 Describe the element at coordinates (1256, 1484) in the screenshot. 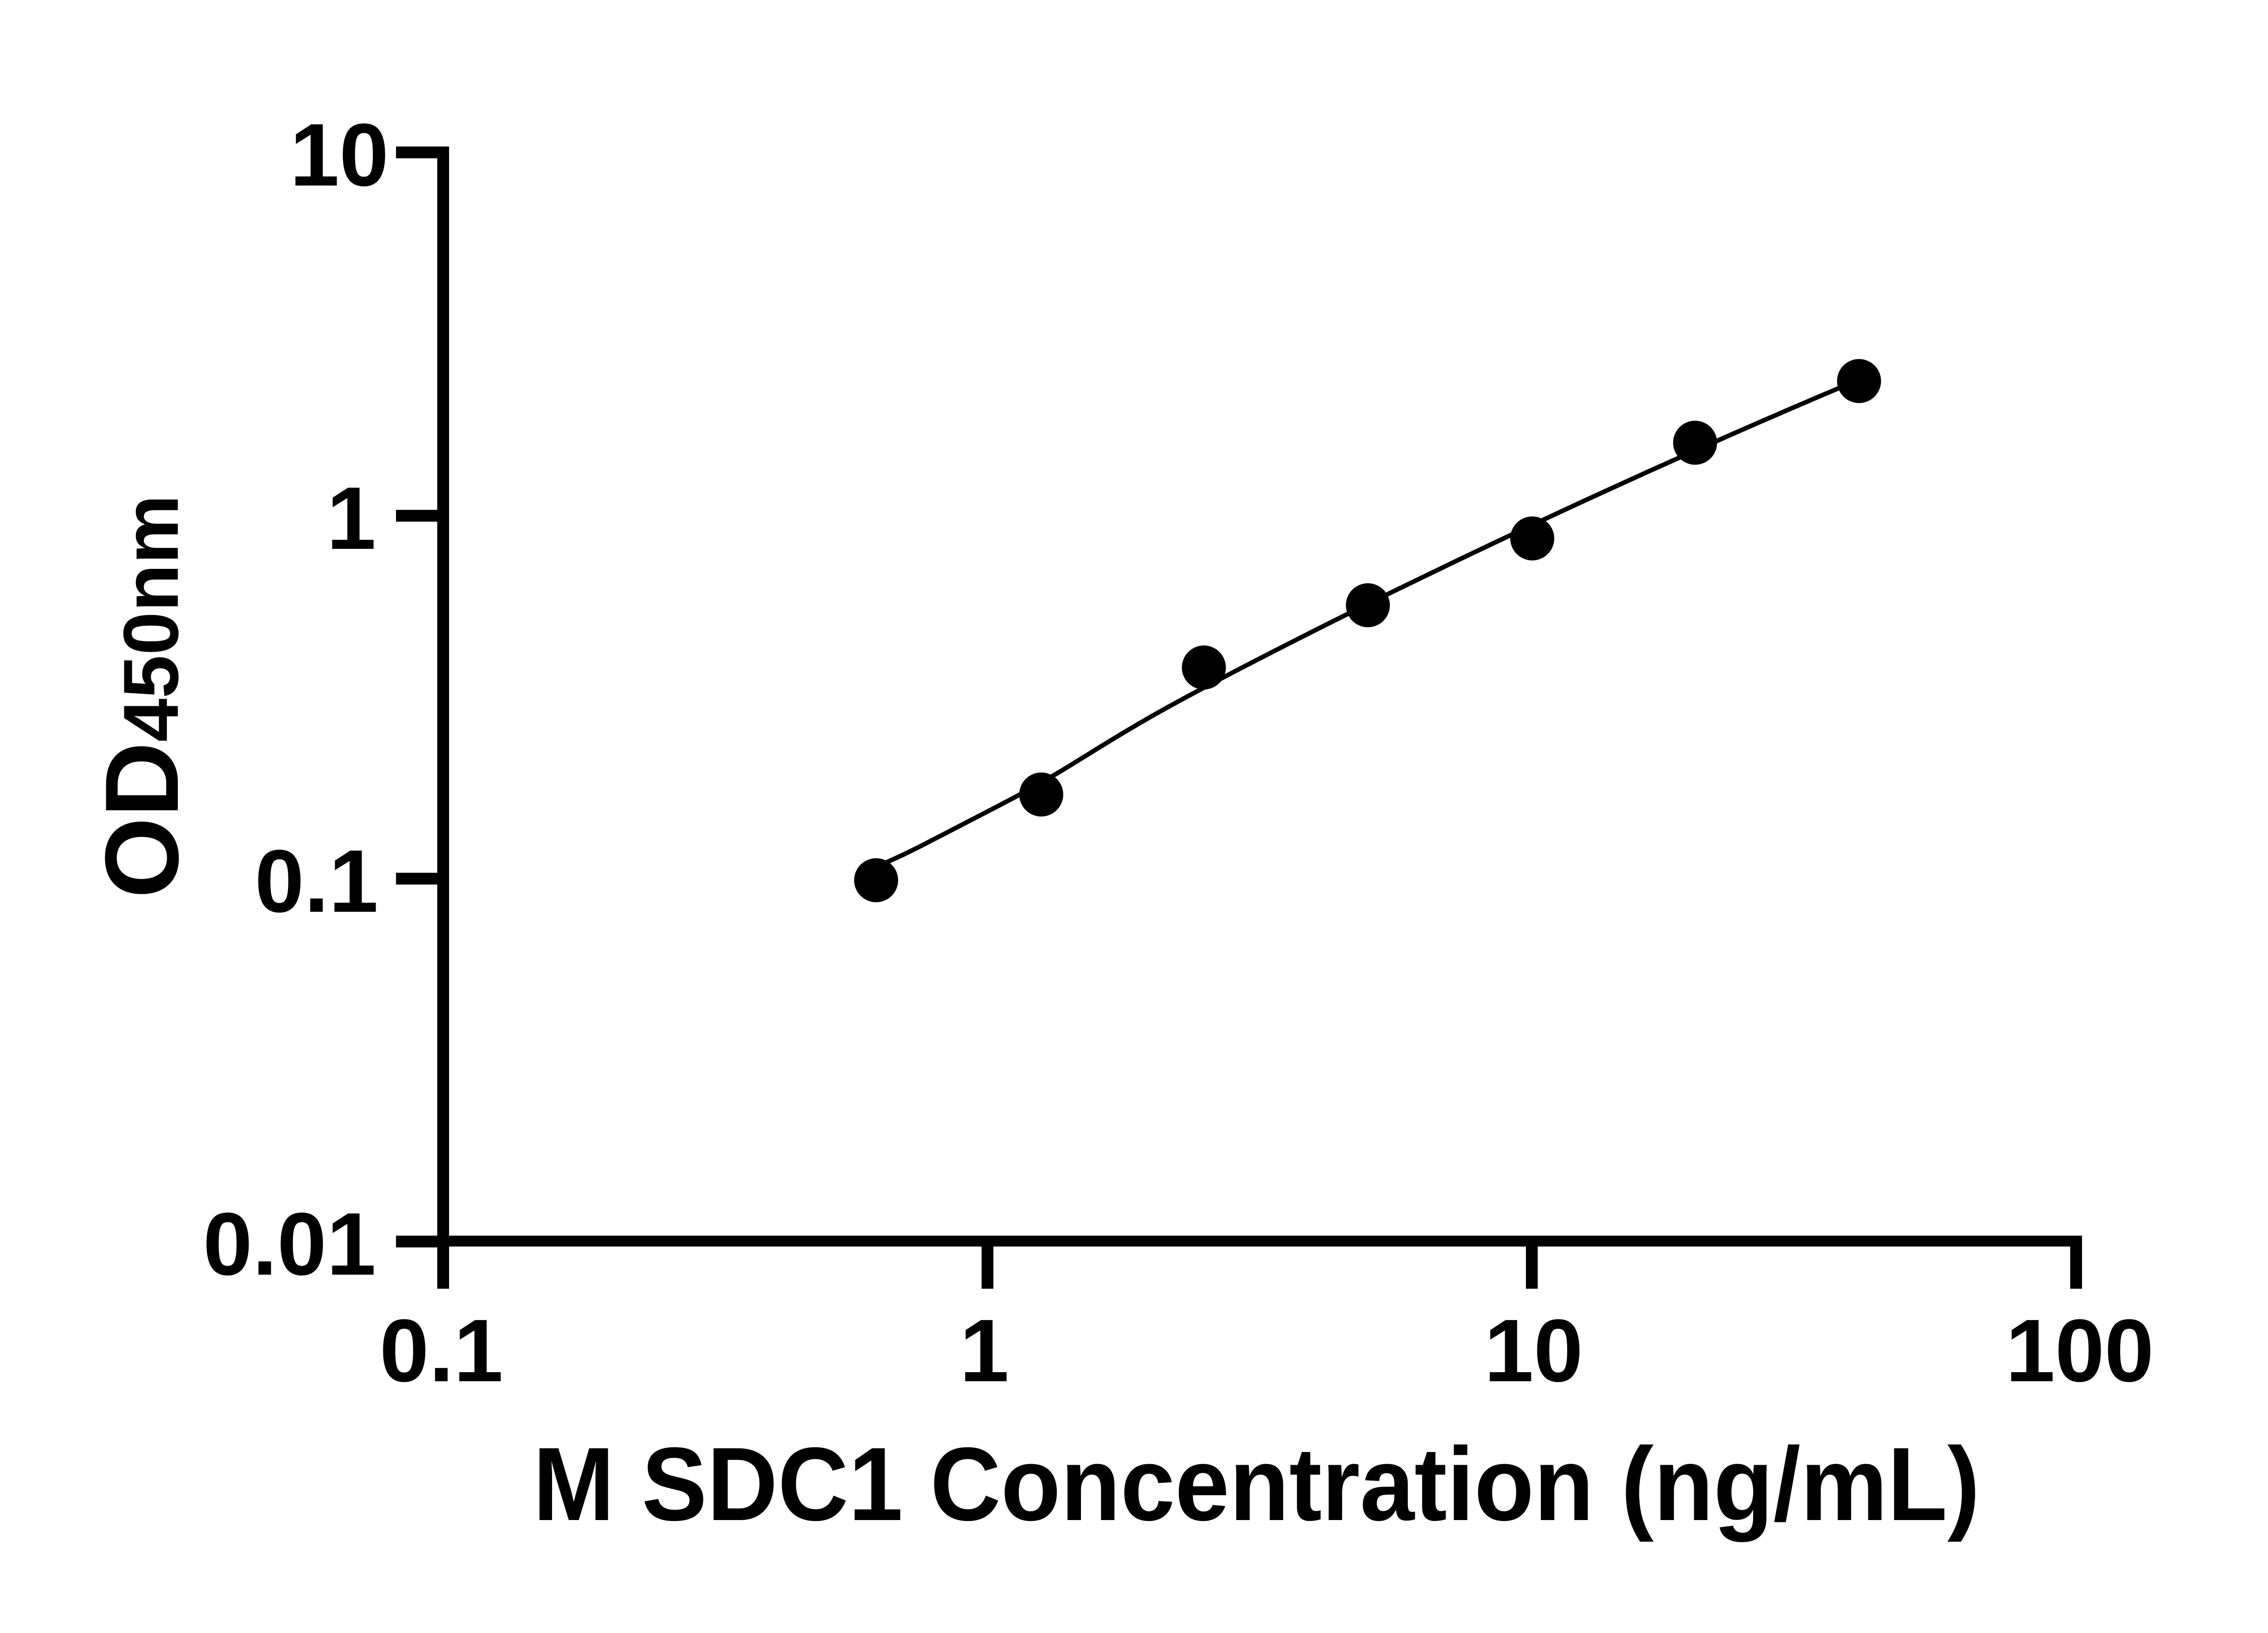

I see `svg-text: M SDC1 Concentration (ng/mL)` at that location.